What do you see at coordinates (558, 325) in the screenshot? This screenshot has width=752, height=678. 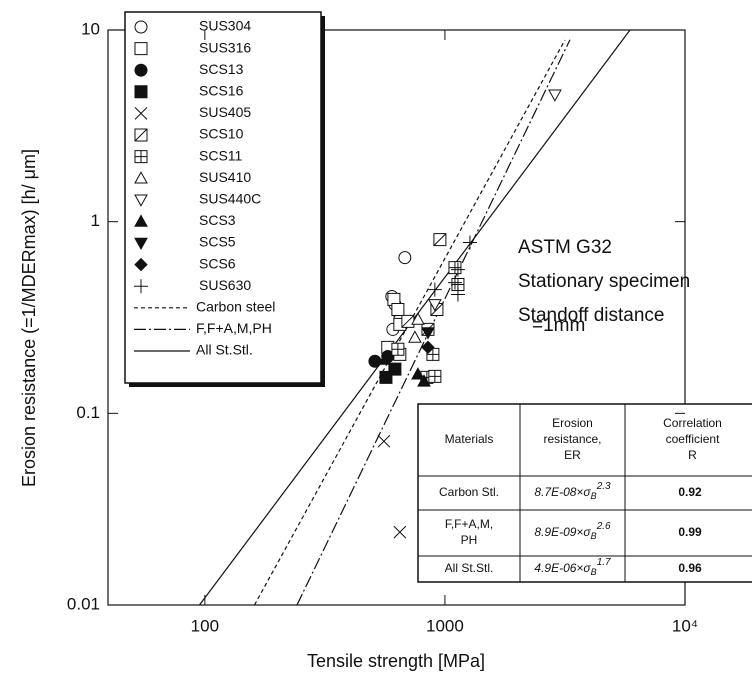 I see `annotation: =1mm` at bounding box center [558, 325].